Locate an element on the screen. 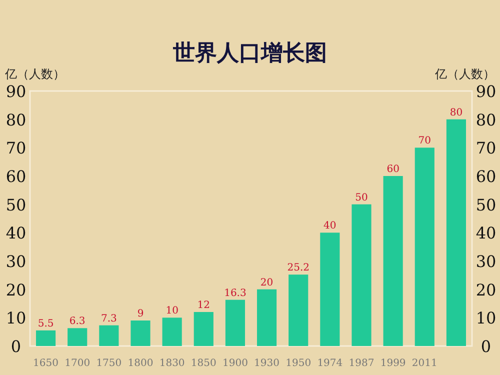 This screenshot has height=375, width=500. y-tick-label: 60 is located at coordinates (16, 176).